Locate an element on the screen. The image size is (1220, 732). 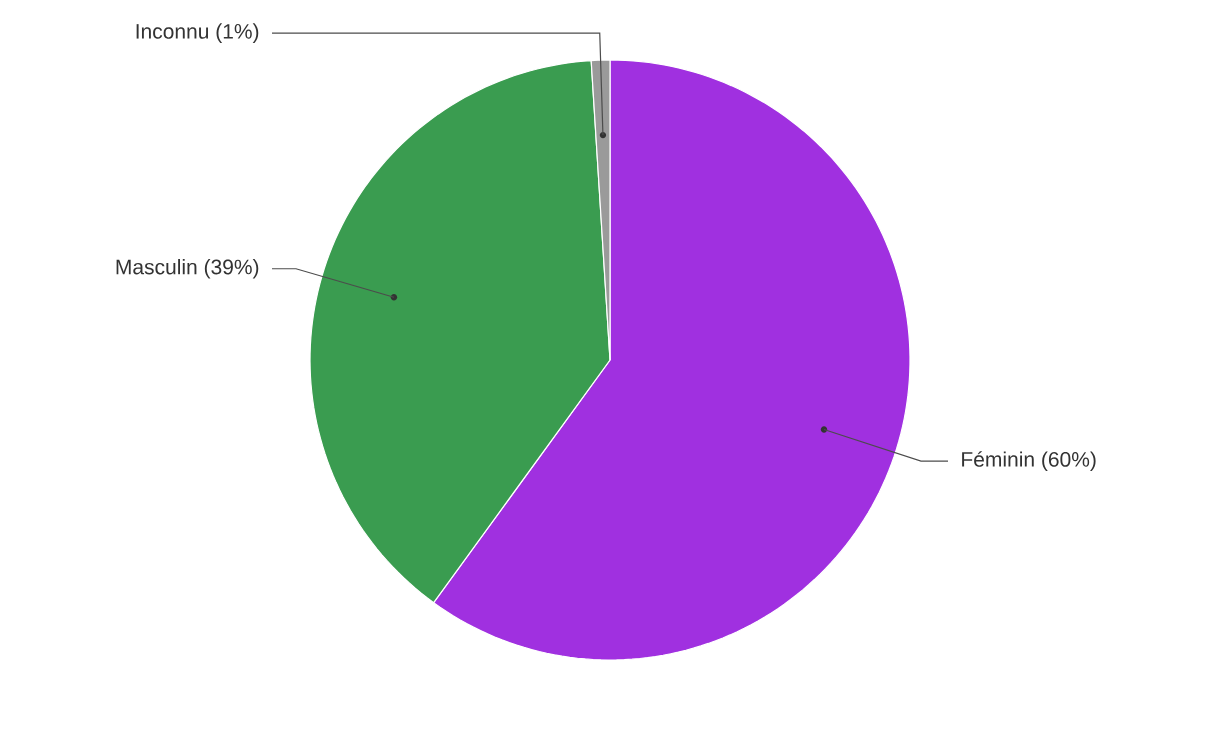
slice-label: Inconnu (1%) is located at coordinates (197, 33).